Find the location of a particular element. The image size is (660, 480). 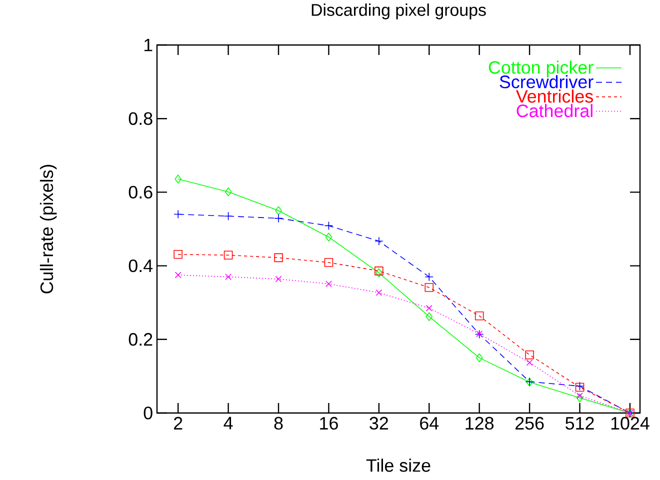

chart-title: Discarding pixel groups is located at coordinates (399, 12).